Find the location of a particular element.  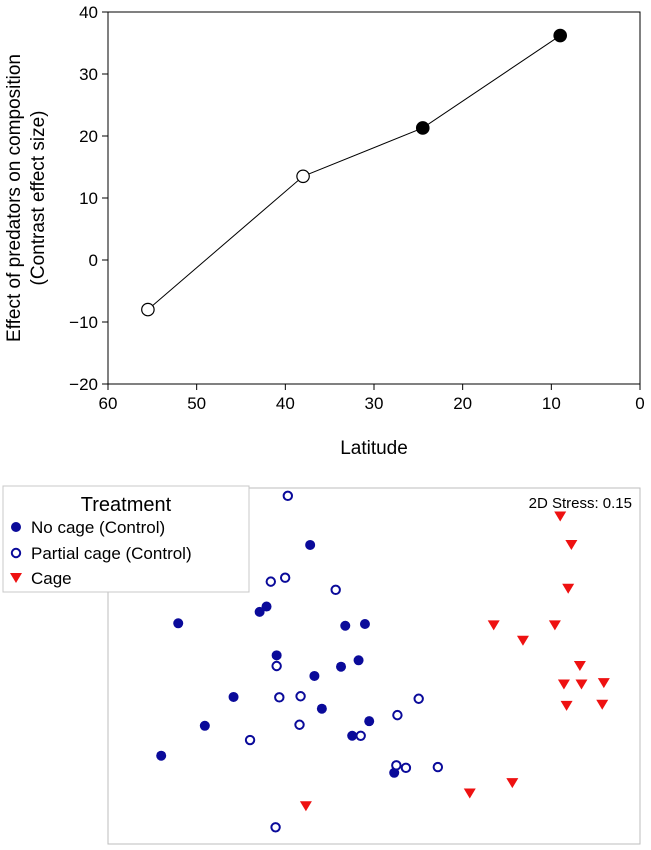

x-axis-title: Latitude is located at coordinates (374, 448).